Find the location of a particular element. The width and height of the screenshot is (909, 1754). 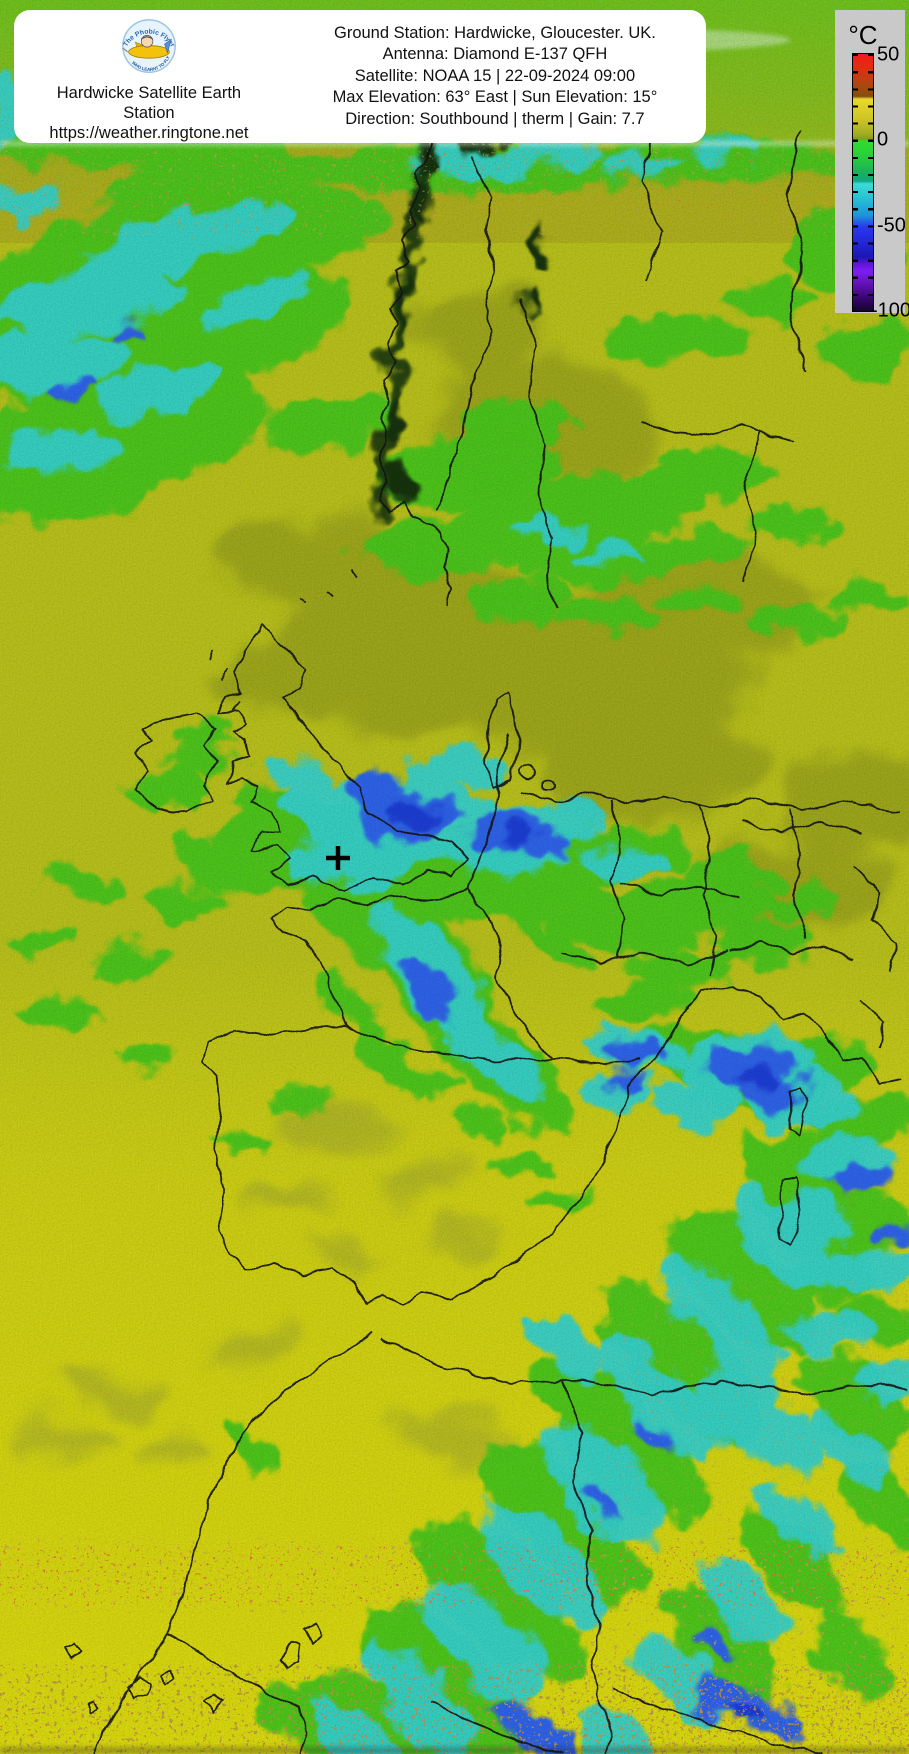

colorbar-tick-0: 0 is located at coordinates (883, 139).